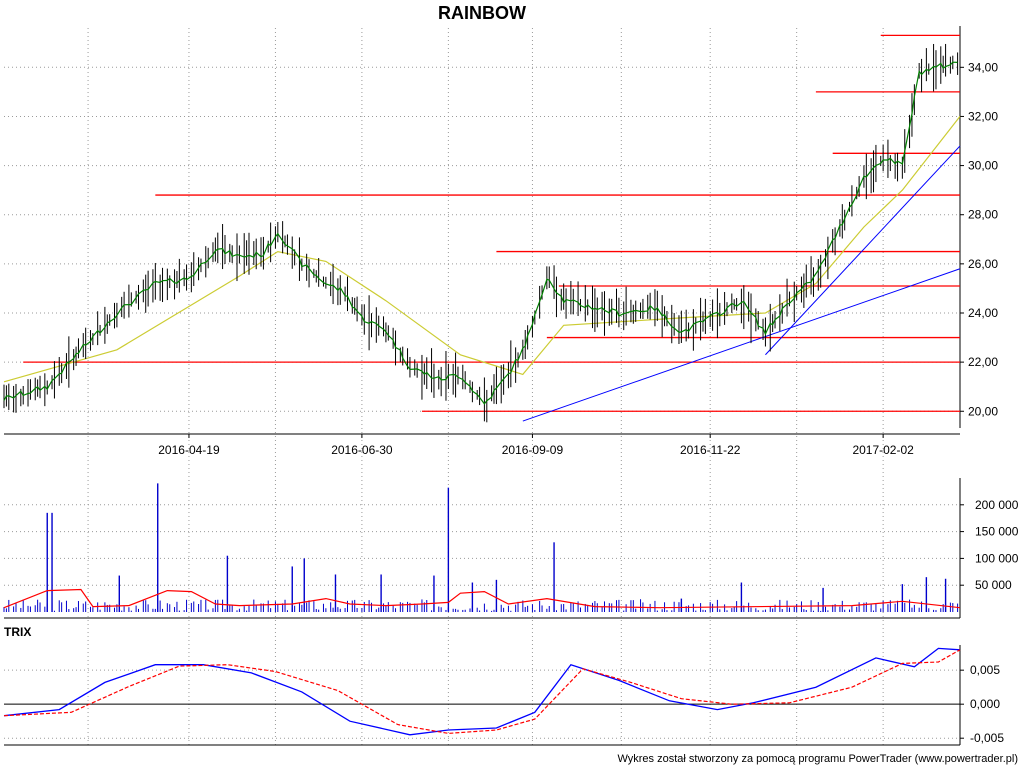  What do you see at coordinates (482, 598) in the screenshot?
I see `volume-average-line` at bounding box center [482, 598].